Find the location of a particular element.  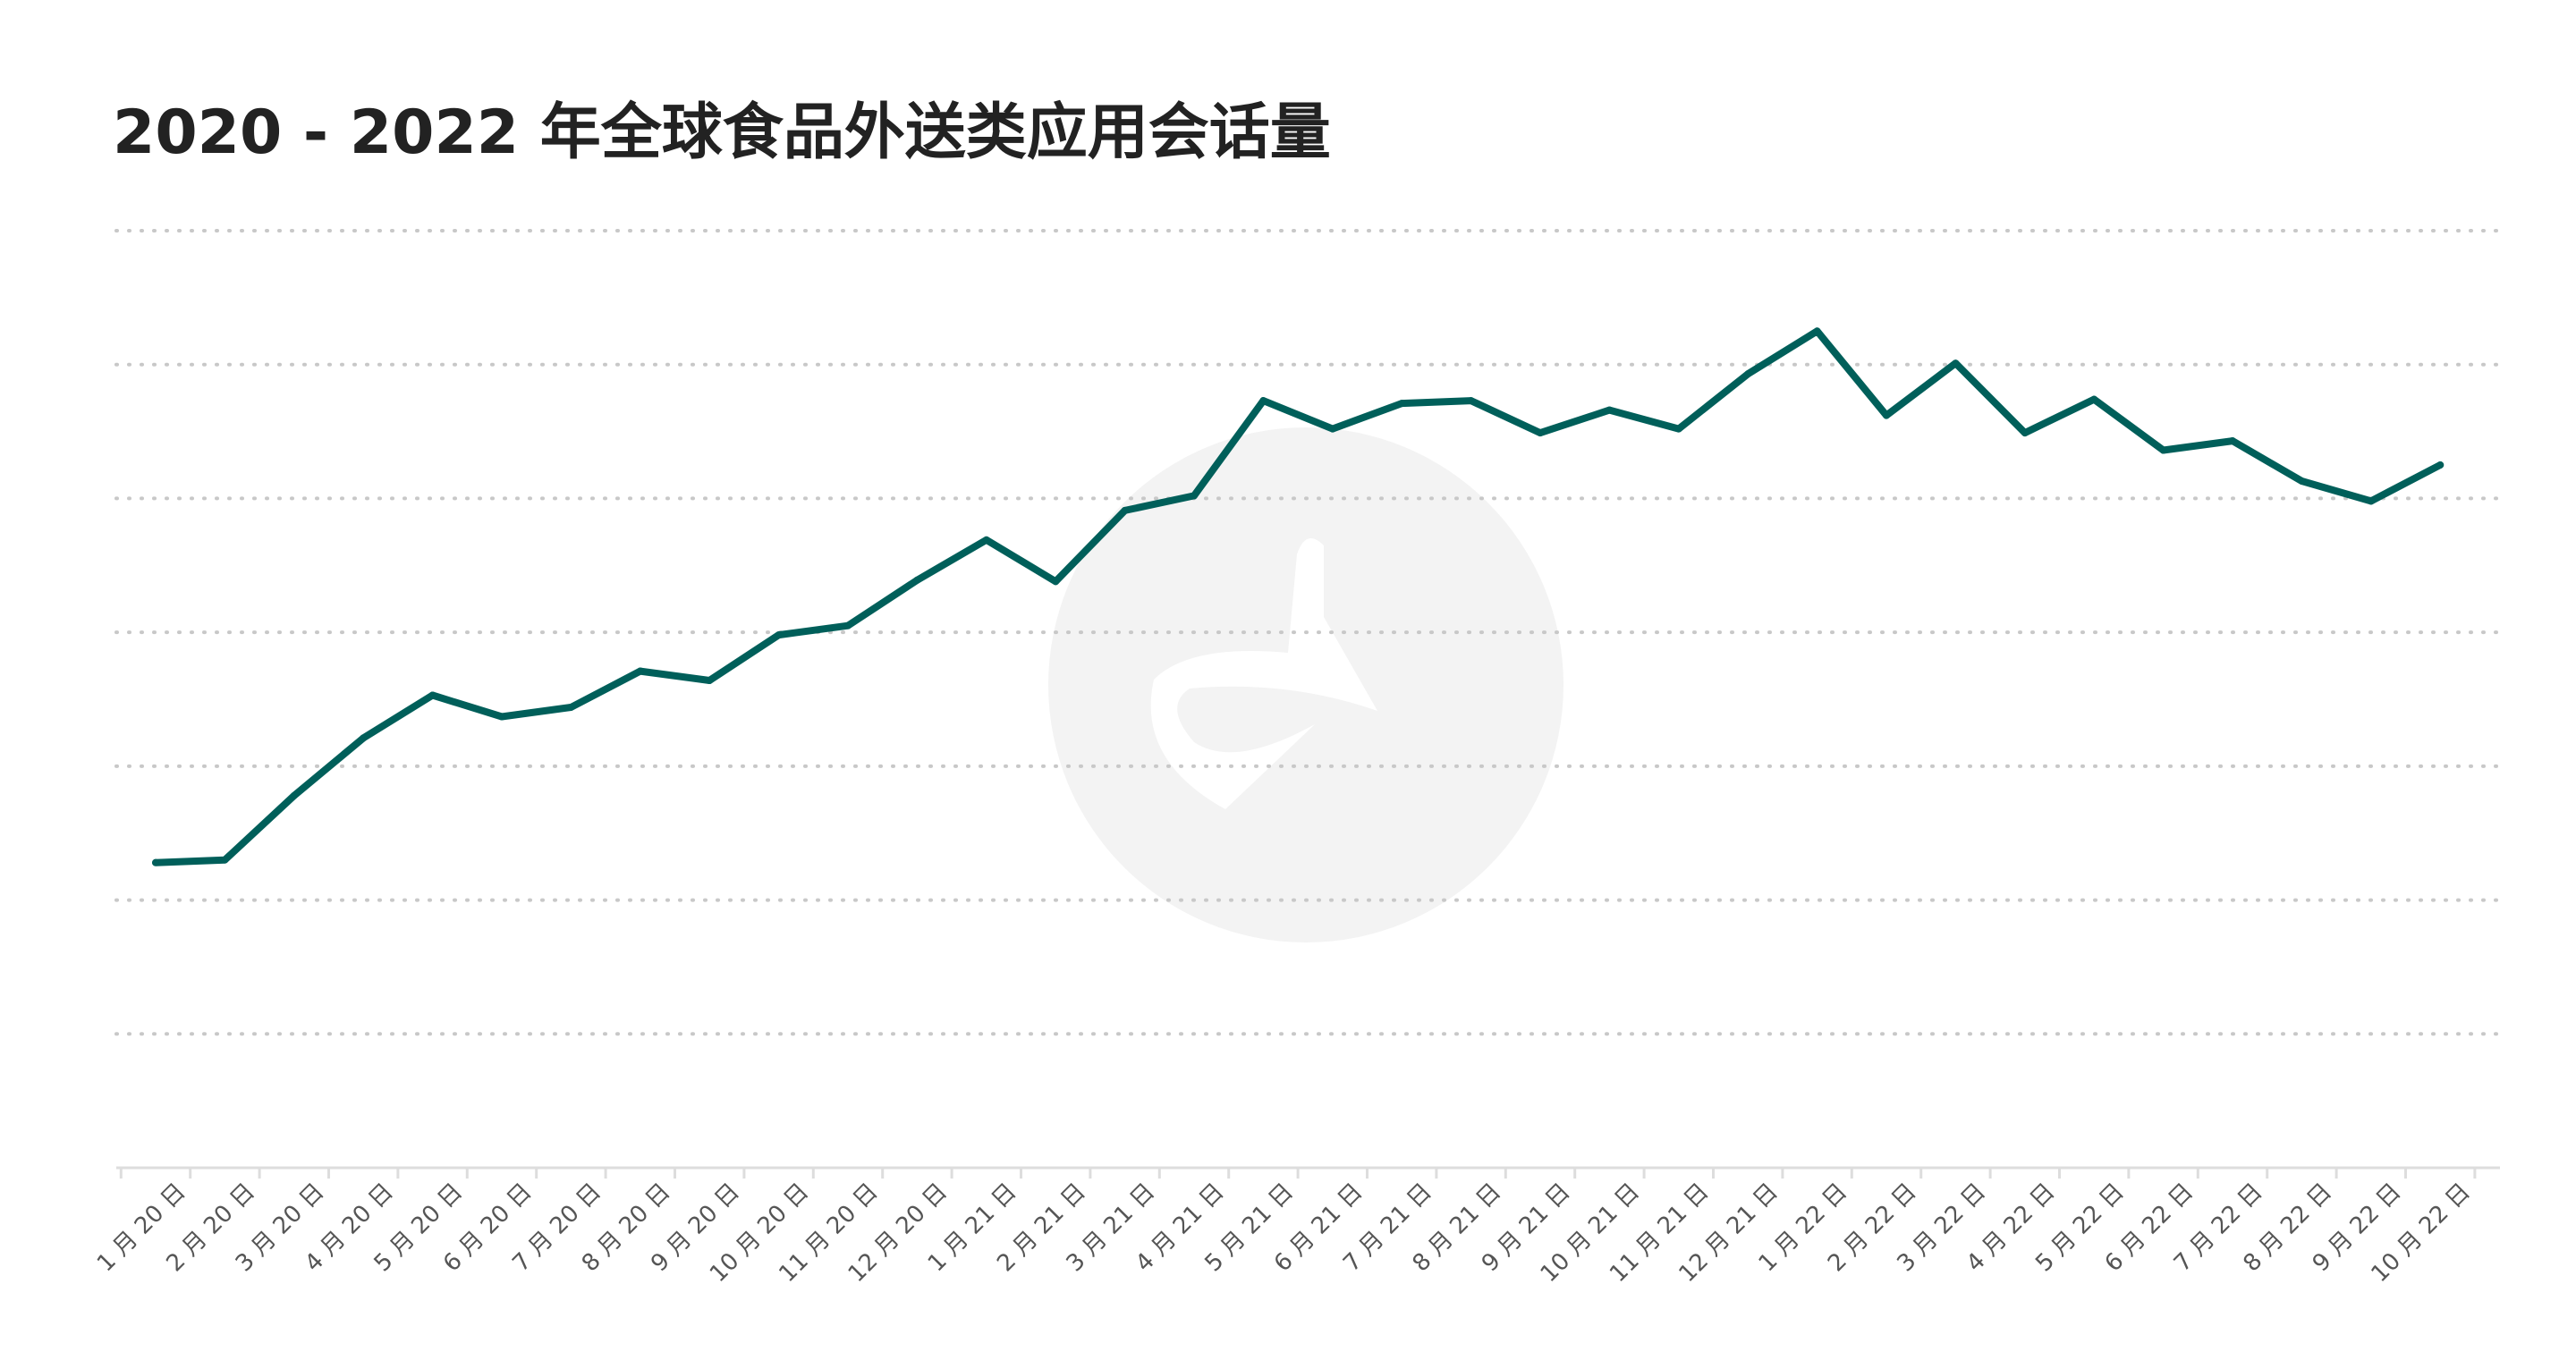

chart-title: 2020 - 2022 年全球食品外送类应用会话量 is located at coordinates (722, 132).